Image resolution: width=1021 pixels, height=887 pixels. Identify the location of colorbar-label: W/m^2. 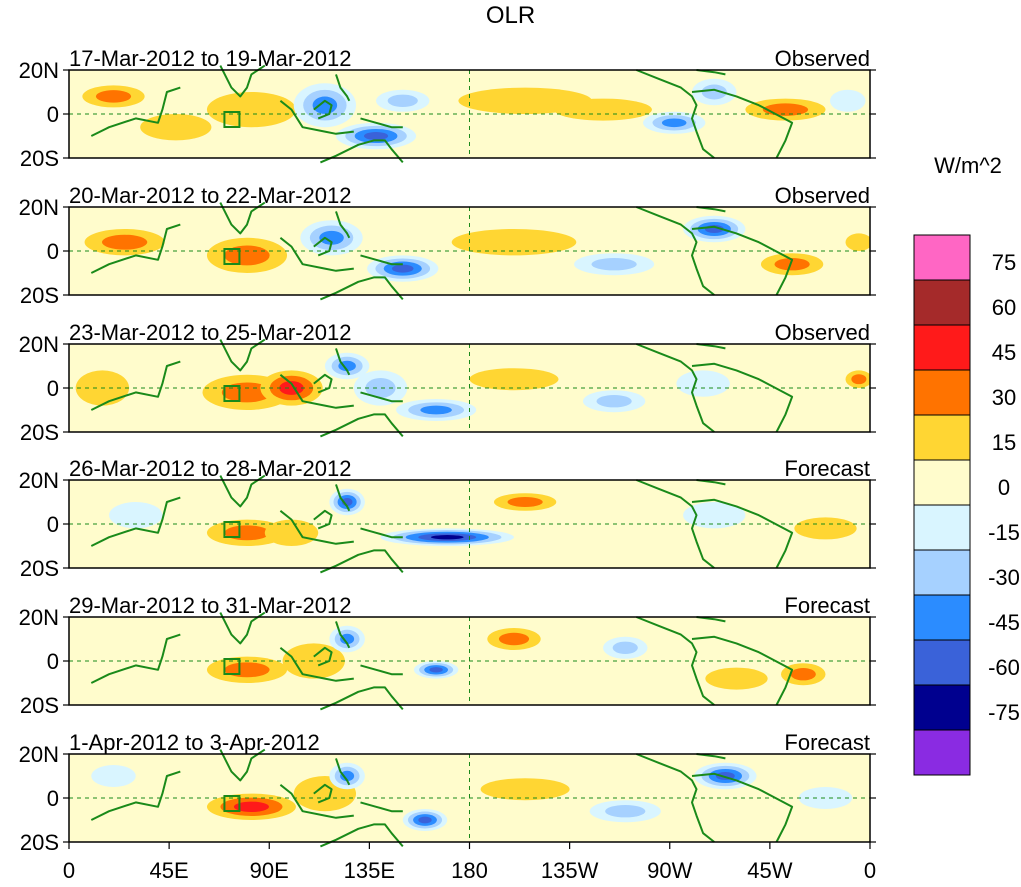
(968, 165).